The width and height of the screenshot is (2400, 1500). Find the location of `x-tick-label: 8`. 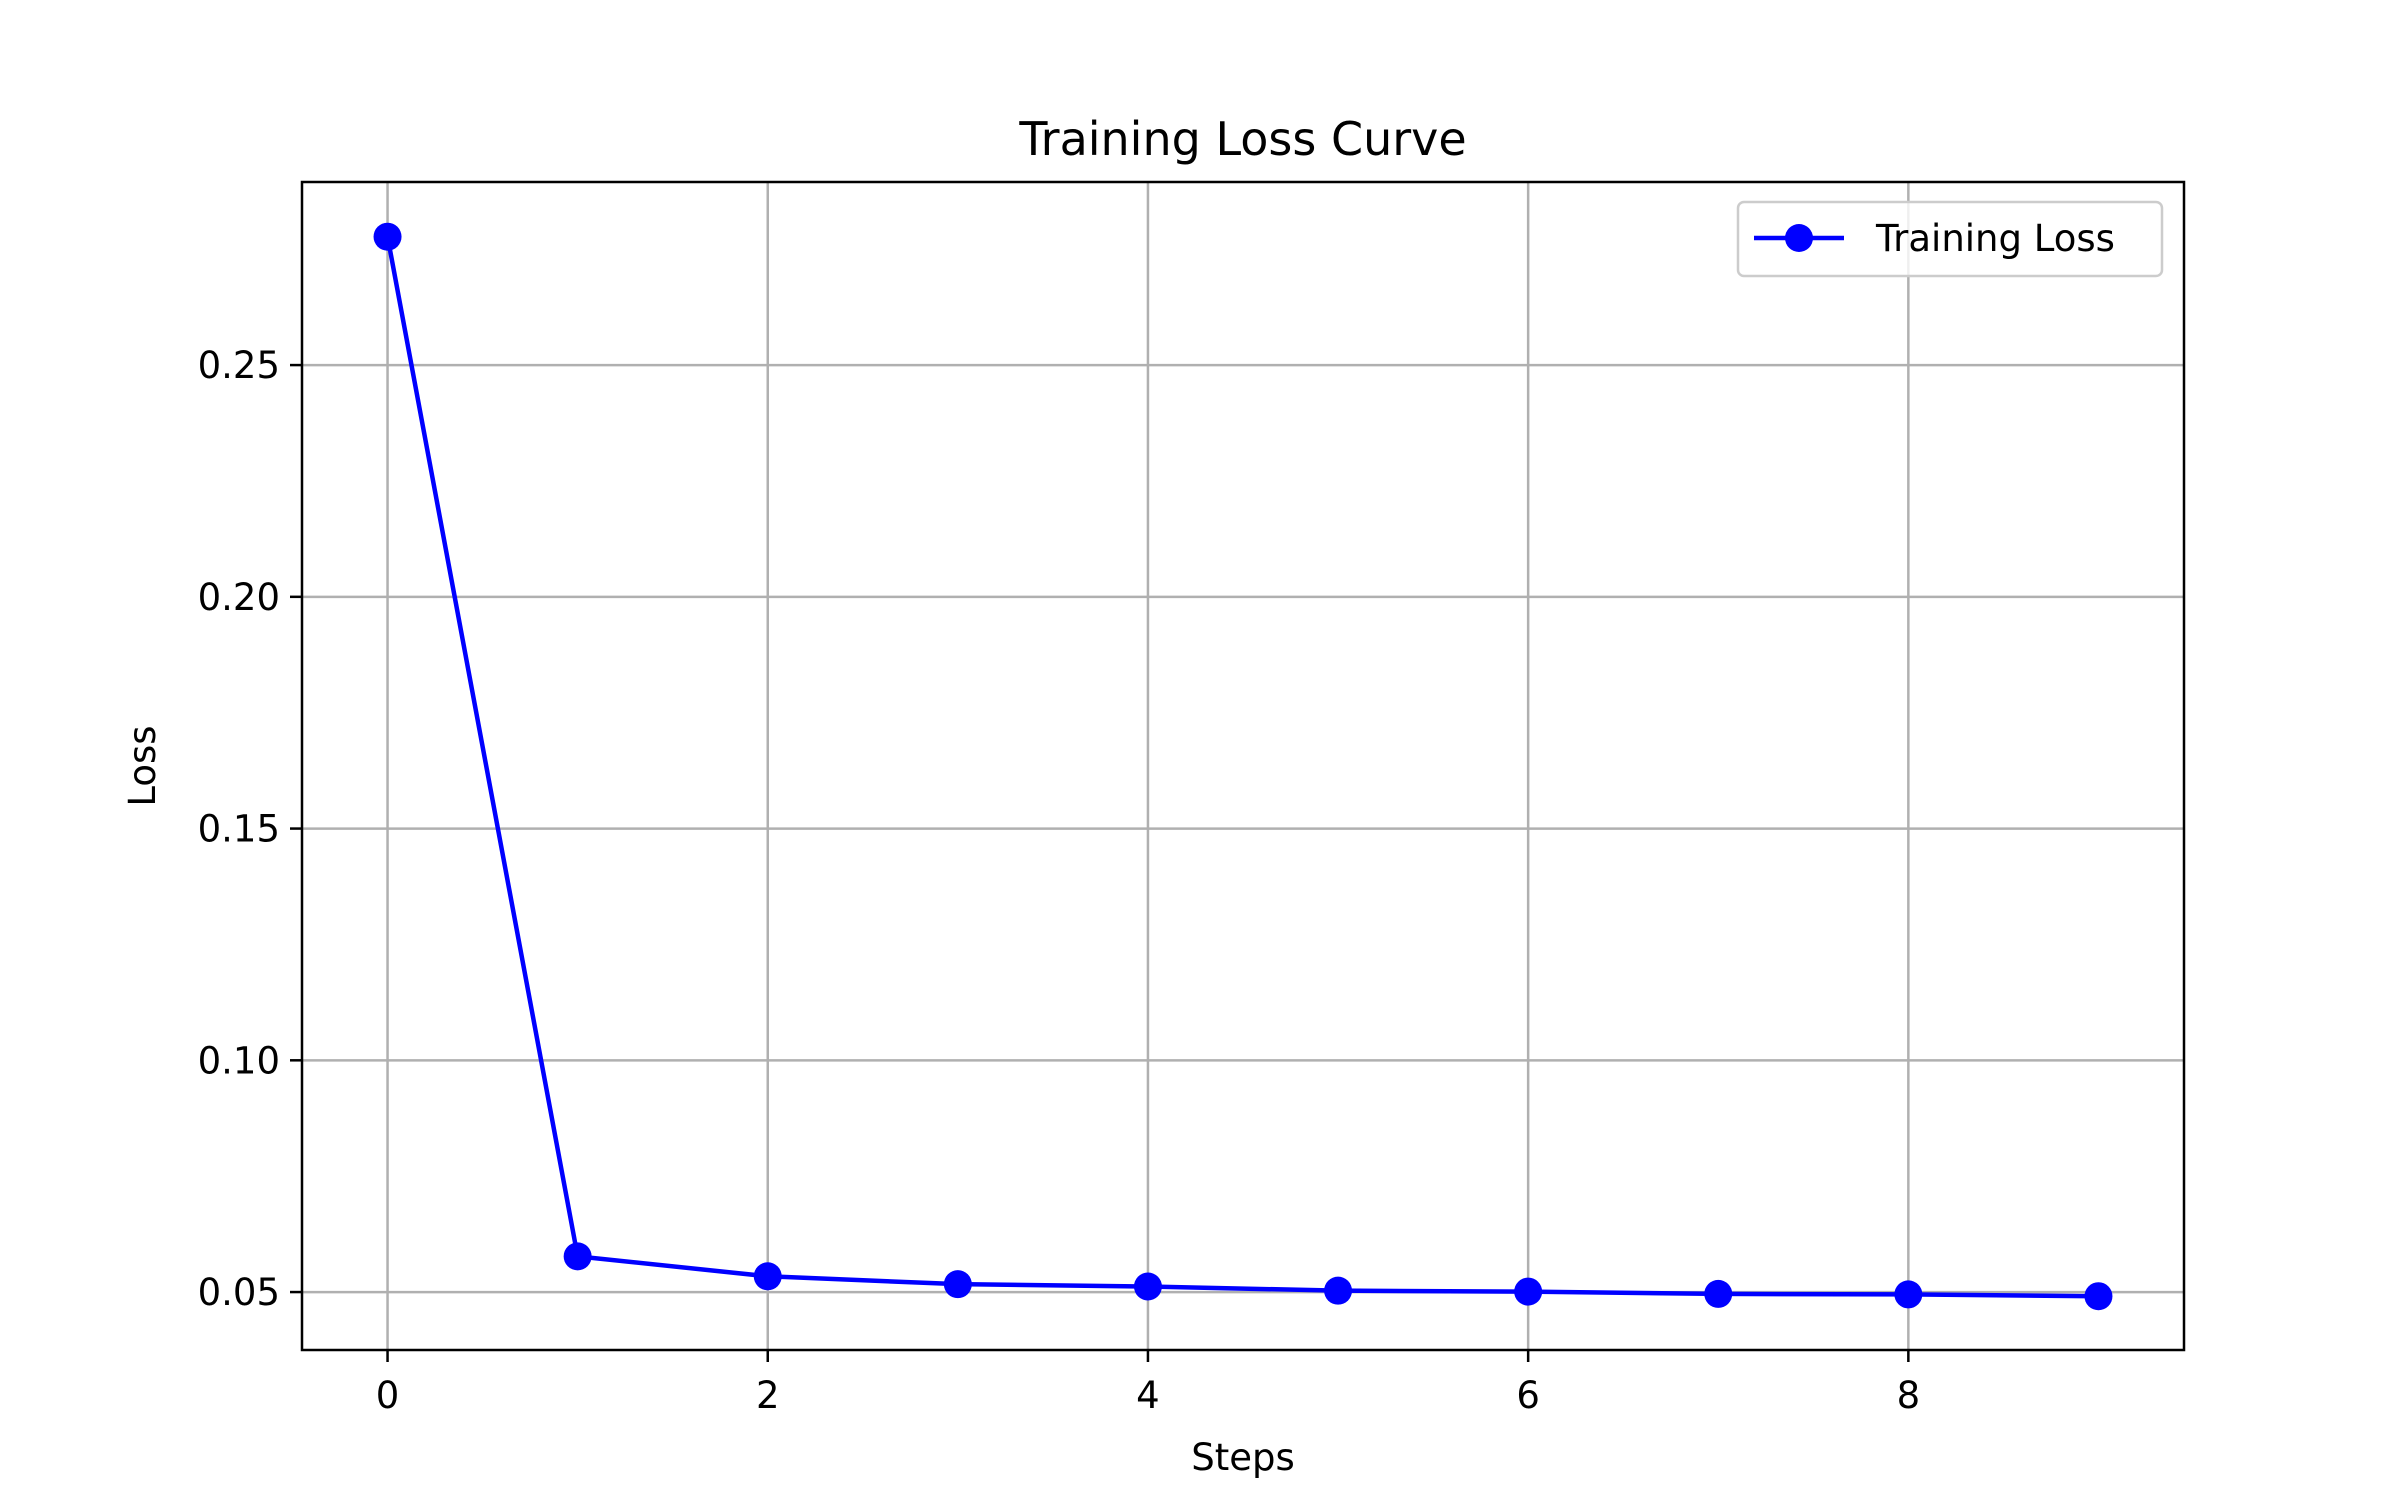

x-tick-label: 8 is located at coordinates (1909, 1395).